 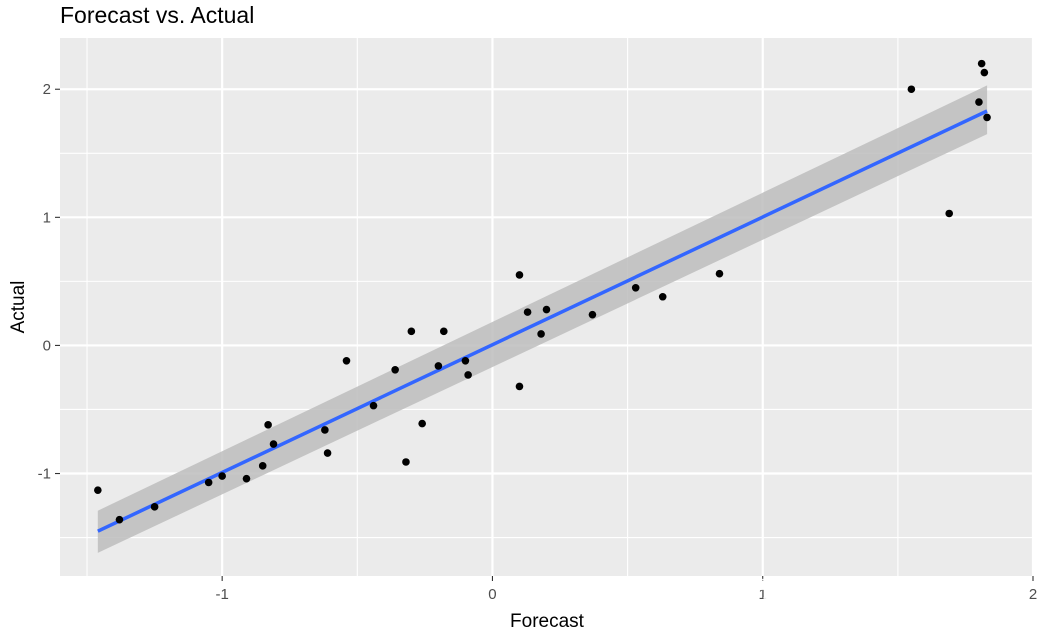 What do you see at coordinates (1033, 594) in the screenshot?
I see `x-tick-label: 2` at bounding box center [1033, 594].